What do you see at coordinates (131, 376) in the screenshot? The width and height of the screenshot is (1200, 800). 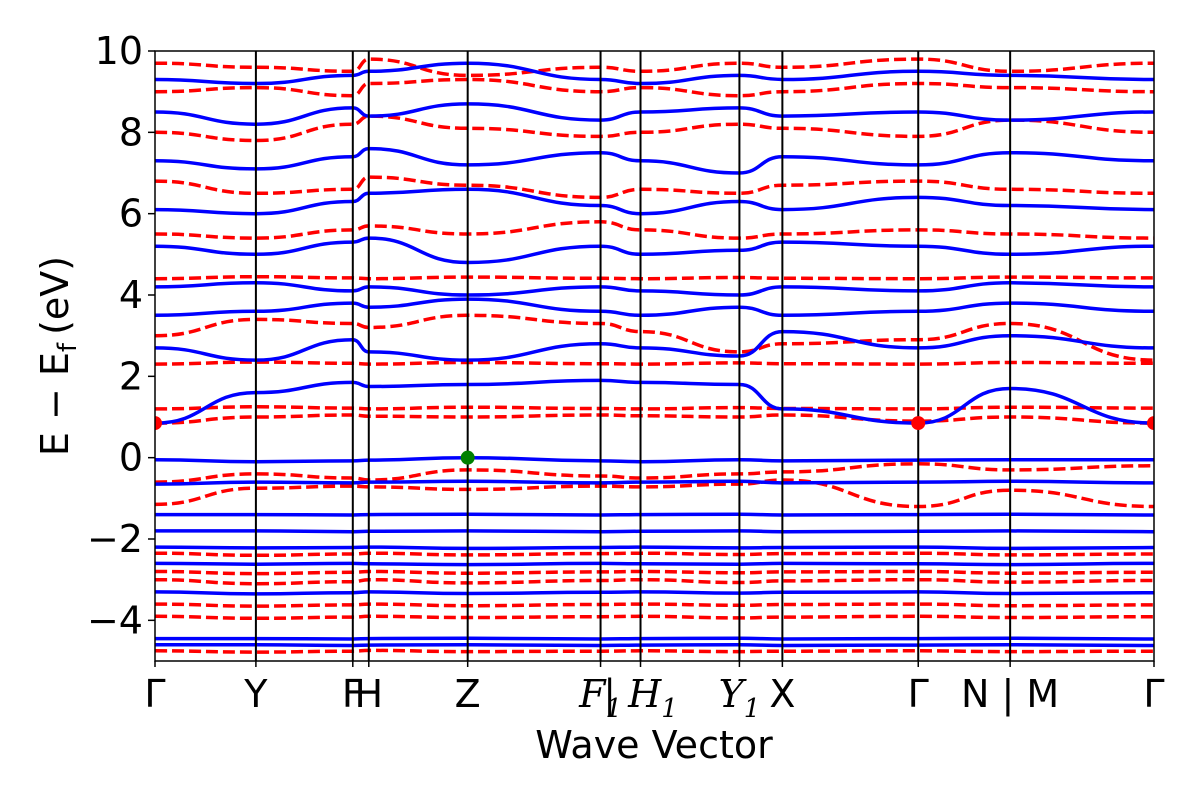 I see `y-tick-label: 2` at bounding box center [131, 376].